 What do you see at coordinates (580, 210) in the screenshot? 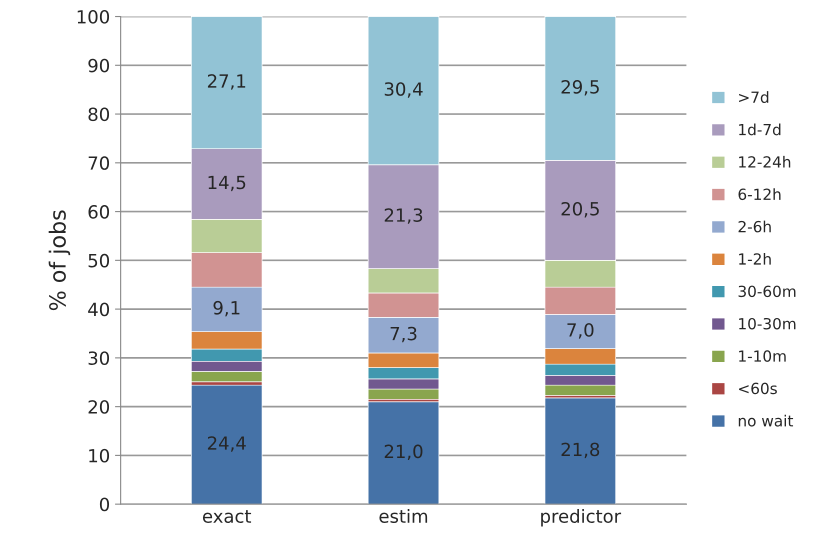
I see `data-label: 20,5` at bounding box center [580, 210].